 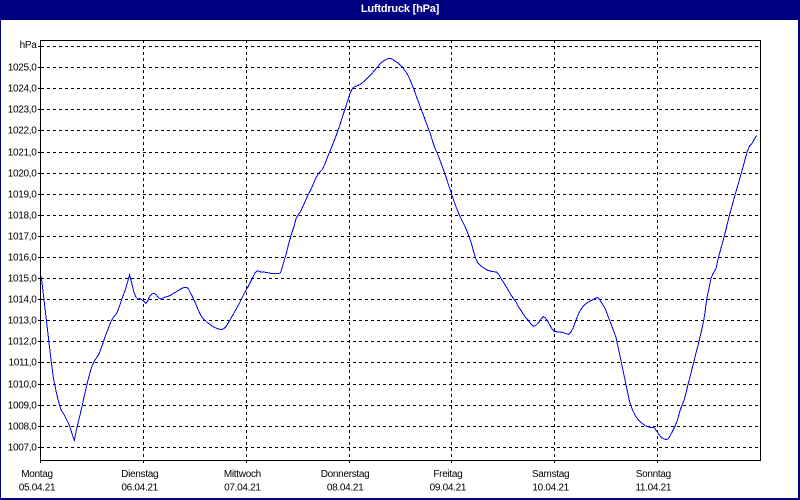 I want to click on svg-text: 1016,0, so click(x=23, y=258).